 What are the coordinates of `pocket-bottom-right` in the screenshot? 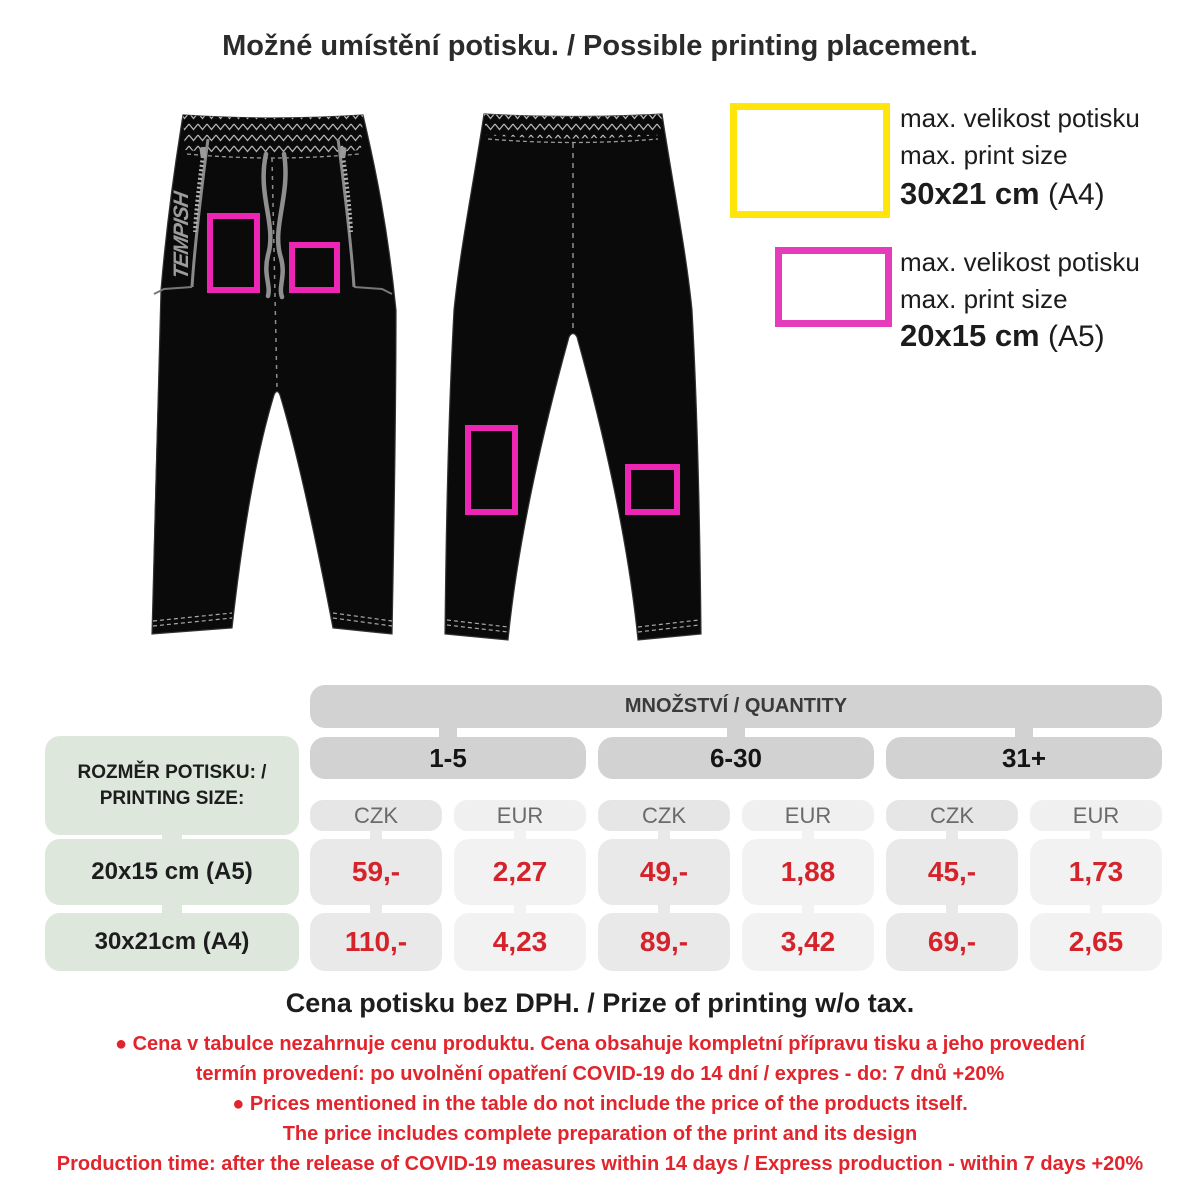 It's located at (373, 290).